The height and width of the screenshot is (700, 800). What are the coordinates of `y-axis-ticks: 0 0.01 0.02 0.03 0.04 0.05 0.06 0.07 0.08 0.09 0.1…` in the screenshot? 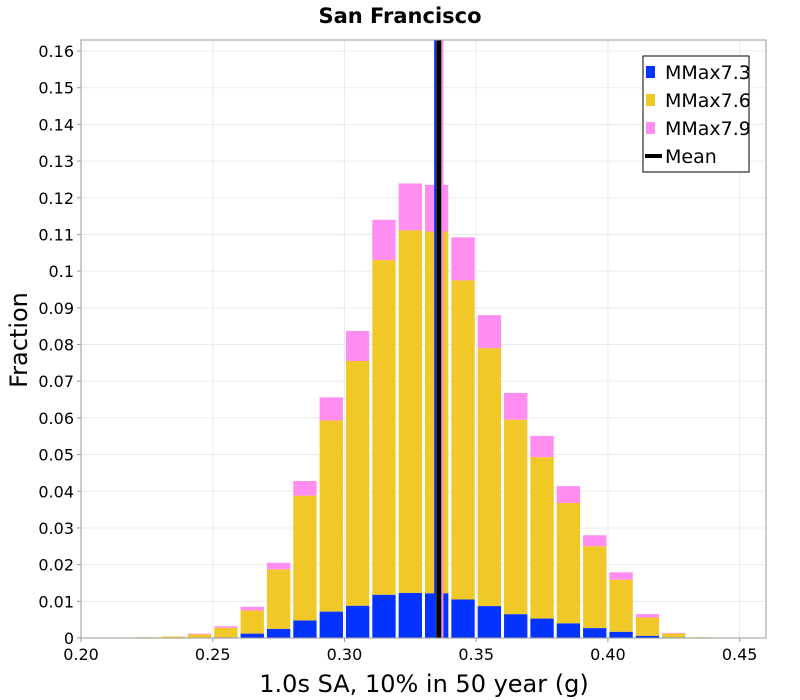 It's located at (59, 345).